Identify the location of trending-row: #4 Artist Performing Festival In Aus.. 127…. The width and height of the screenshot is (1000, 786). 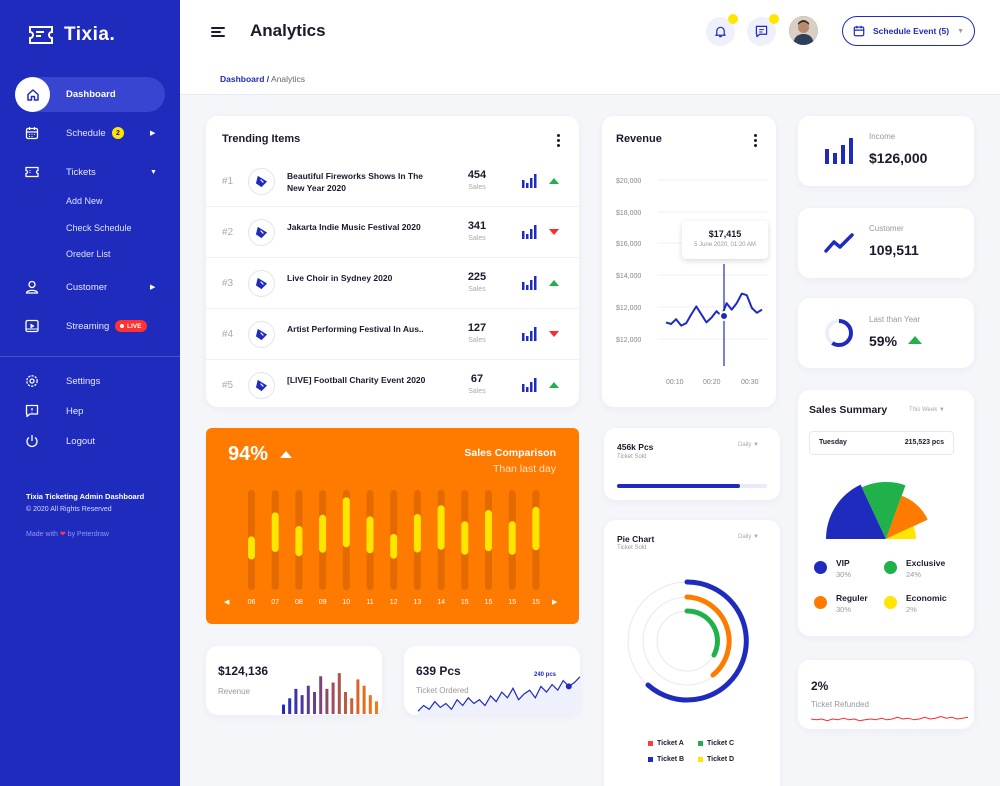
(392, 334).